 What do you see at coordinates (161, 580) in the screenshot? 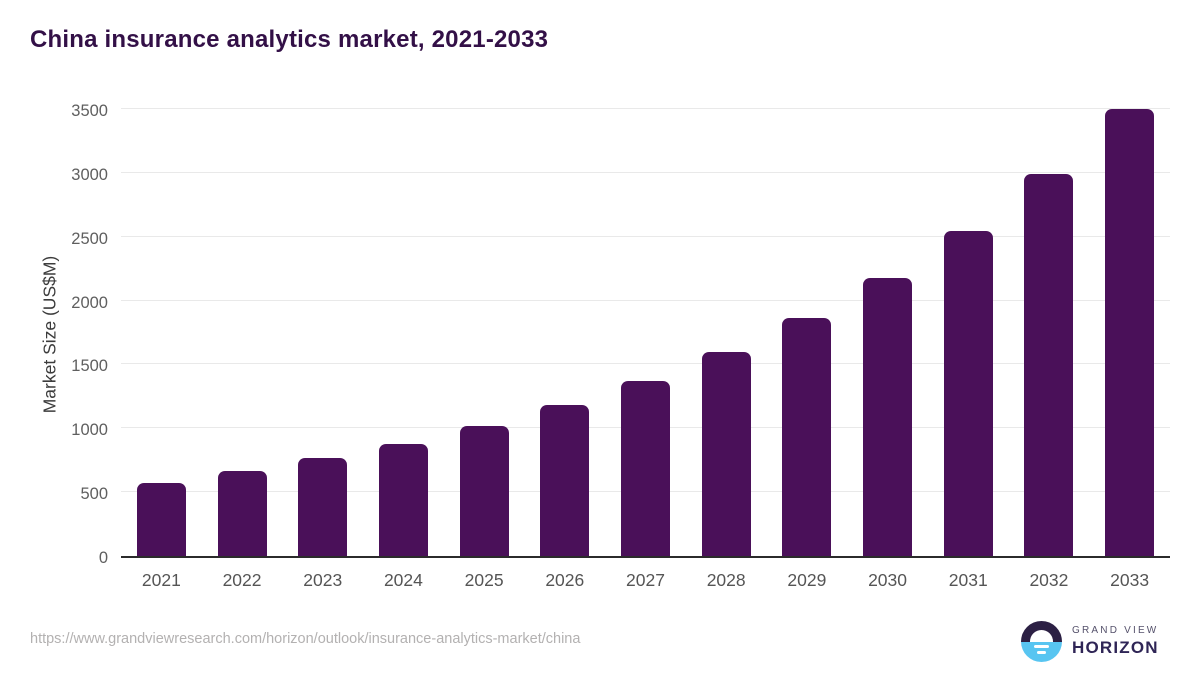
I see `x-tick-label-2021: 2021` at bounding box center [161, 580].